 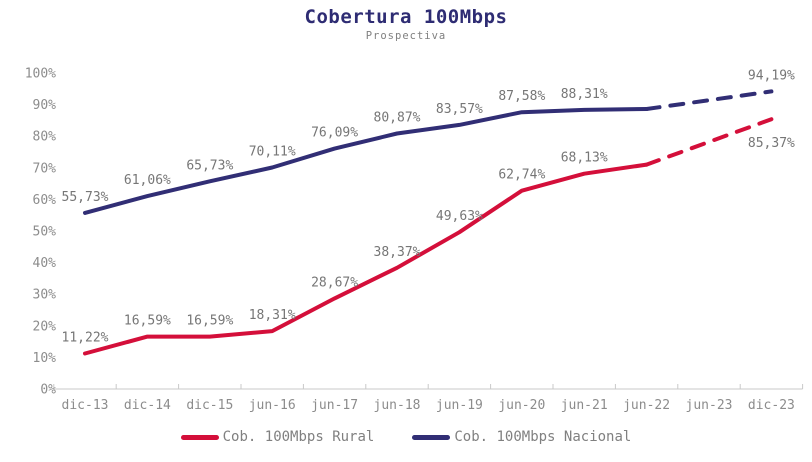 I want to click on y-tick-label: 50%, so click(x=45, y=232).